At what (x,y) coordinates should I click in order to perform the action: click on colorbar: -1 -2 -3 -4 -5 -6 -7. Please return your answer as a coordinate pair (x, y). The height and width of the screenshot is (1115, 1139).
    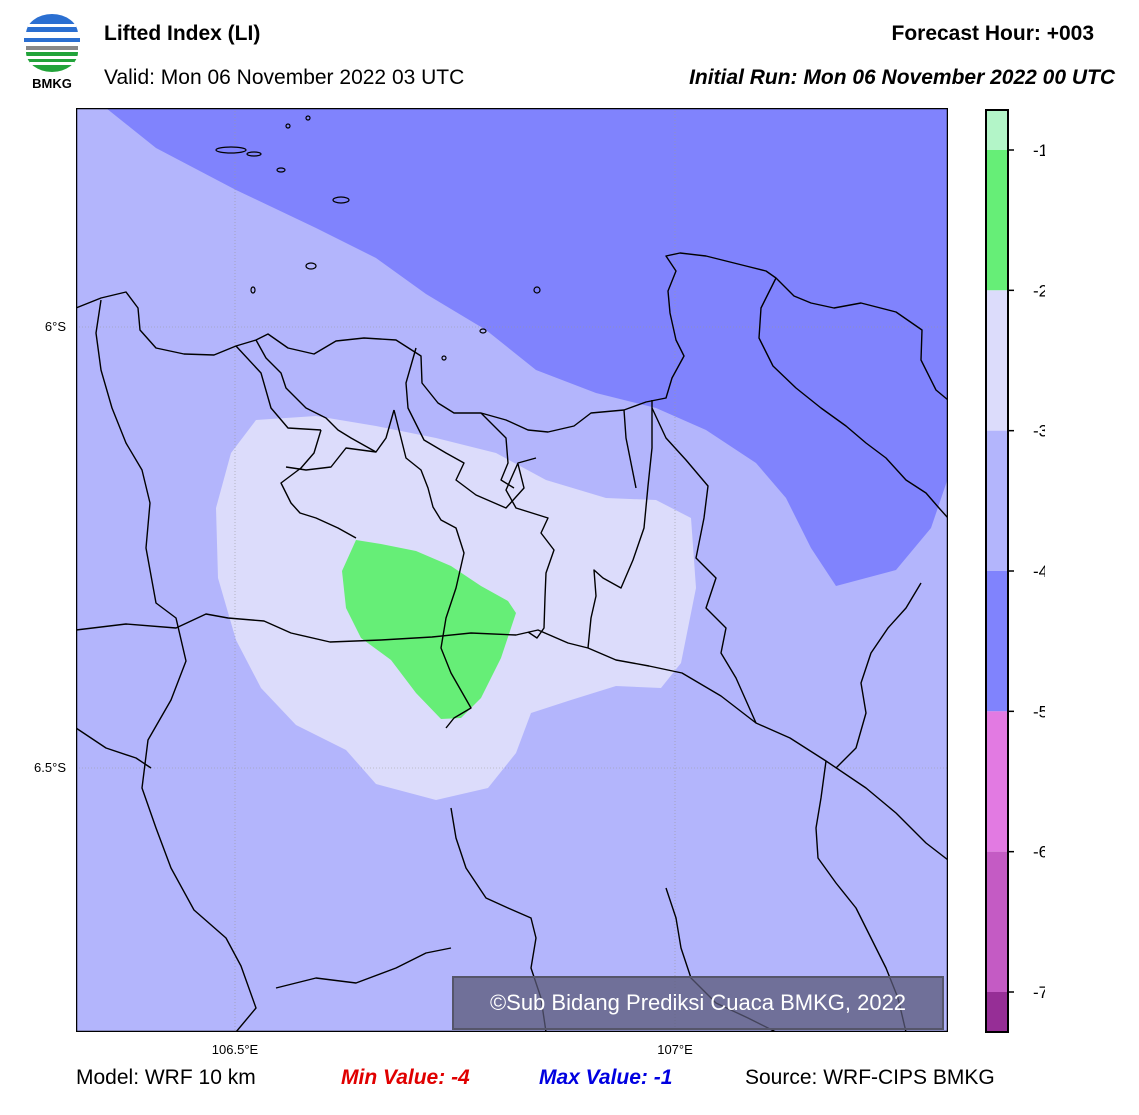
    Looking at the image, I should click on (1015, 571).